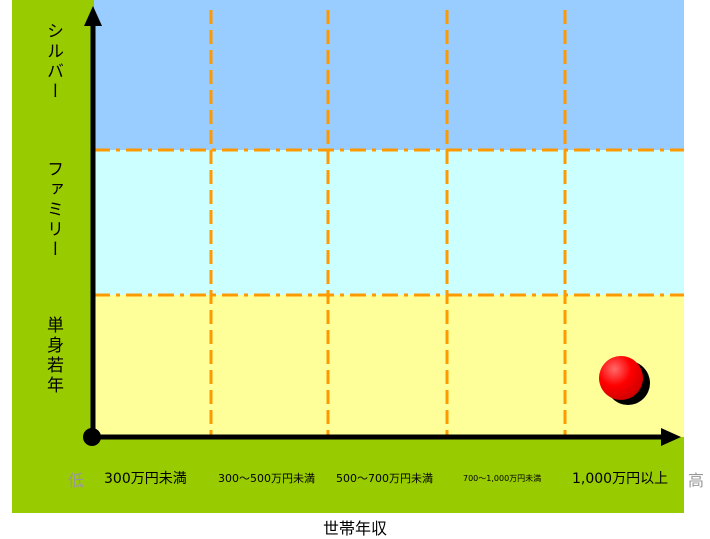  I want to click on x-category-4: 700～1,000万円未満, so click(502, 478).